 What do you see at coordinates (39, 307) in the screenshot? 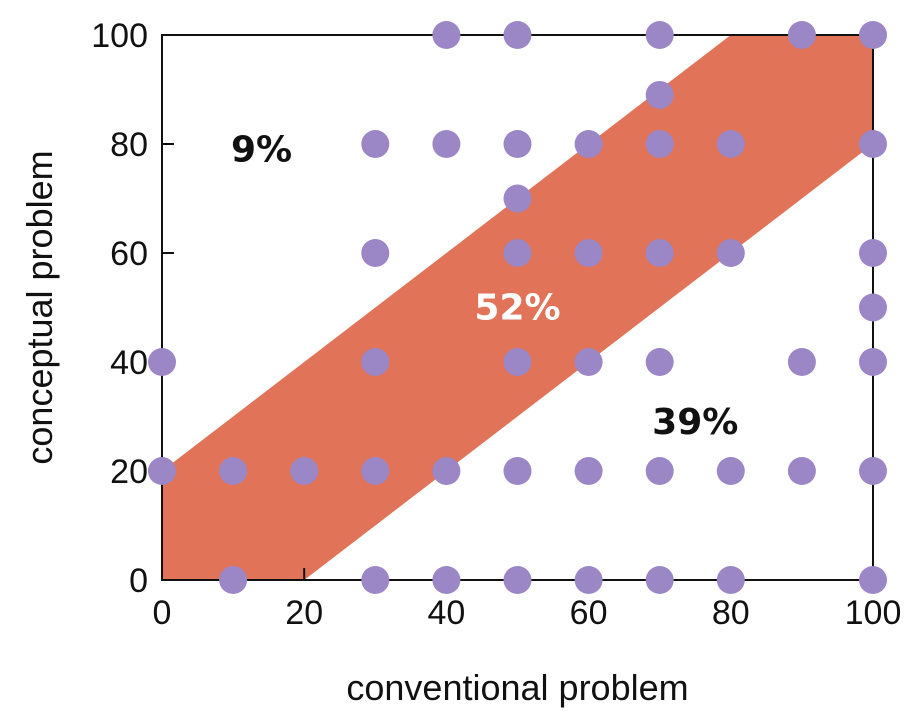
I see `y-axis-label: conceptual problem` at bounding box center [39, 307].